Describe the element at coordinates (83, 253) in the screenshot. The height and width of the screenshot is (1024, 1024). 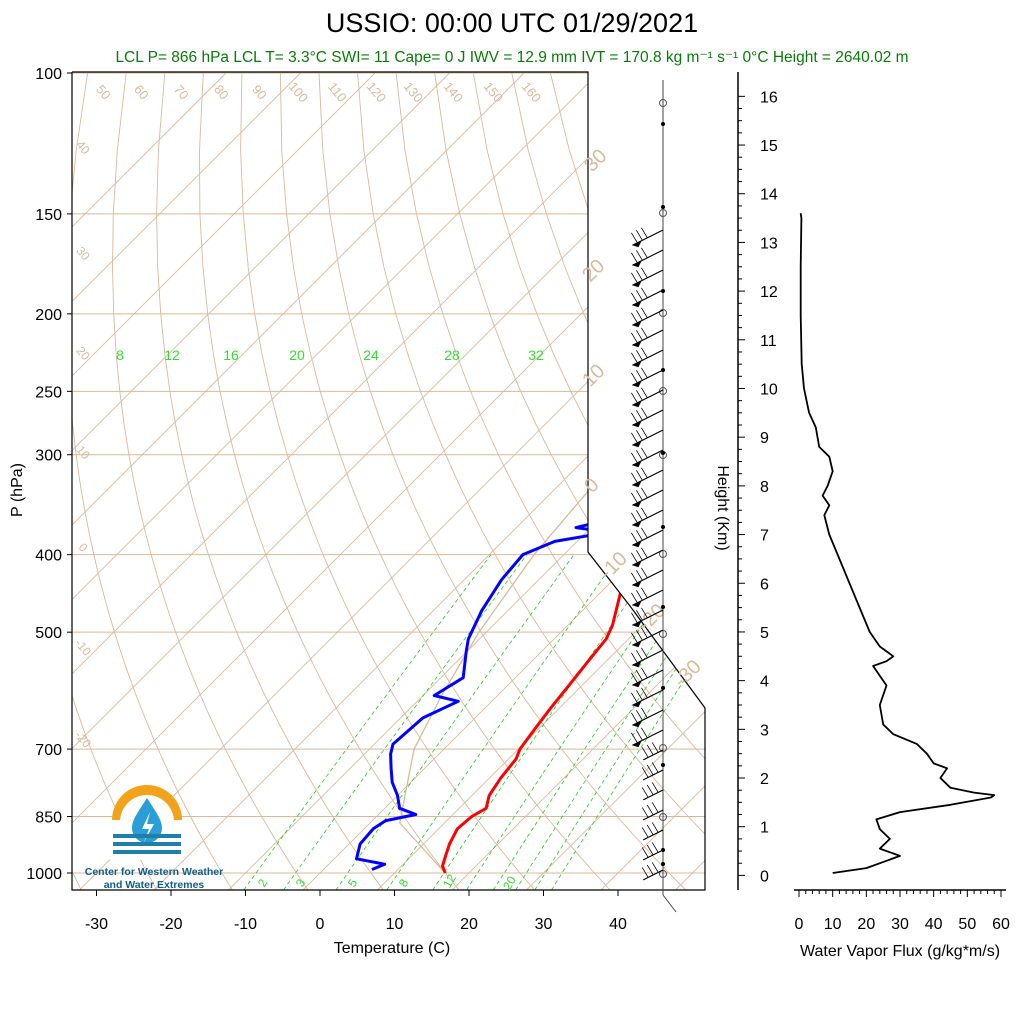
I see `isotherm-label: 30` at that location.